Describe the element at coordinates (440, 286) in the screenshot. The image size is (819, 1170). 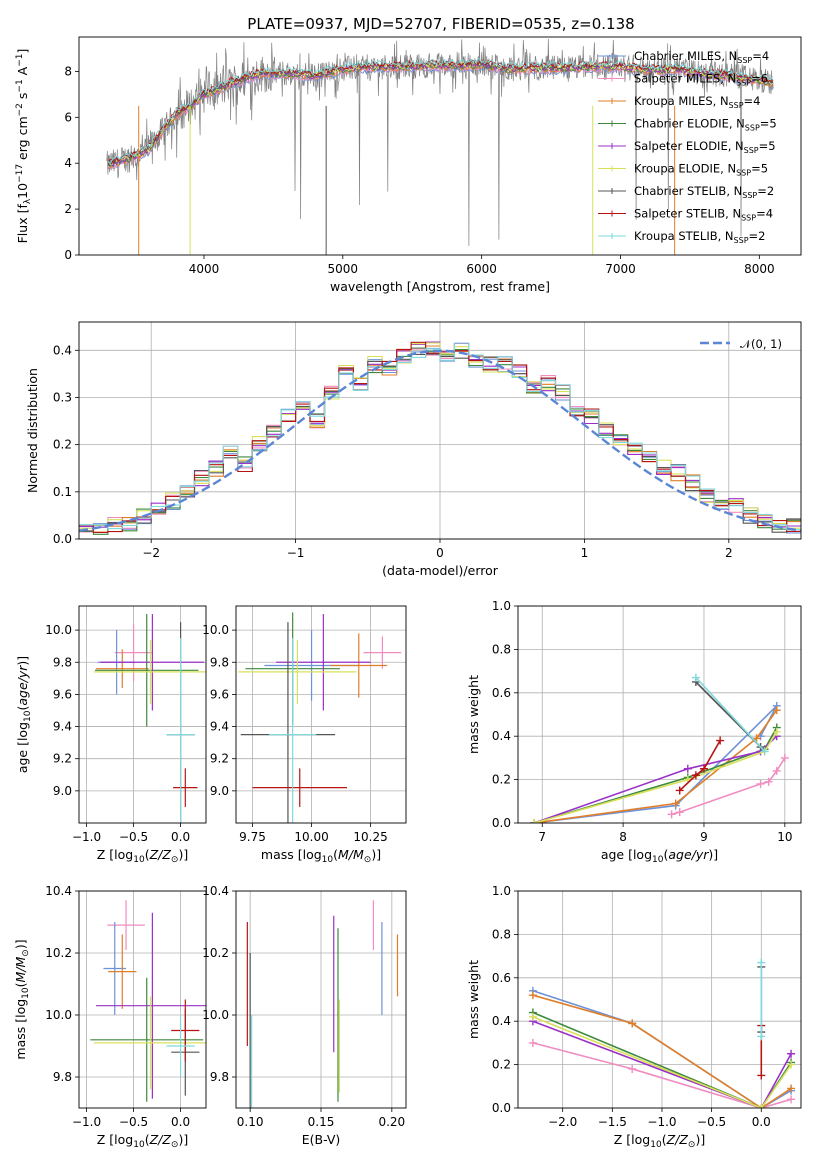
I see `x-axis-label: wavelength [Angstrom, rest frame]` at that location.